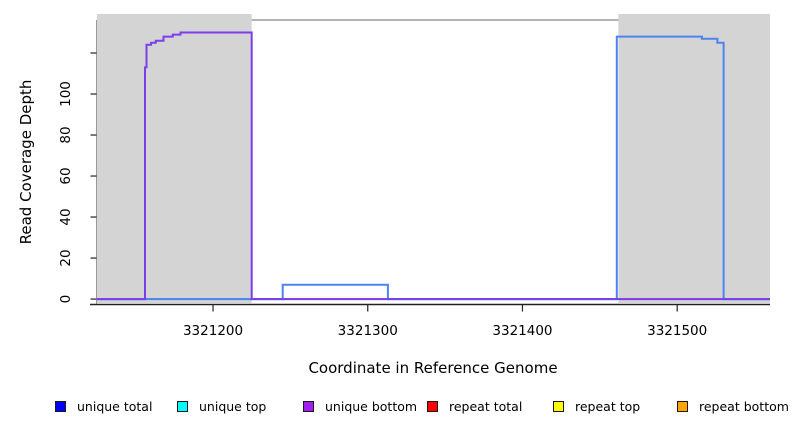  What do you see at coordinates (26, 162) in the screenshot?
I see `y-axis-title: Read Coverage Depth` at bounding box center [26, 162].